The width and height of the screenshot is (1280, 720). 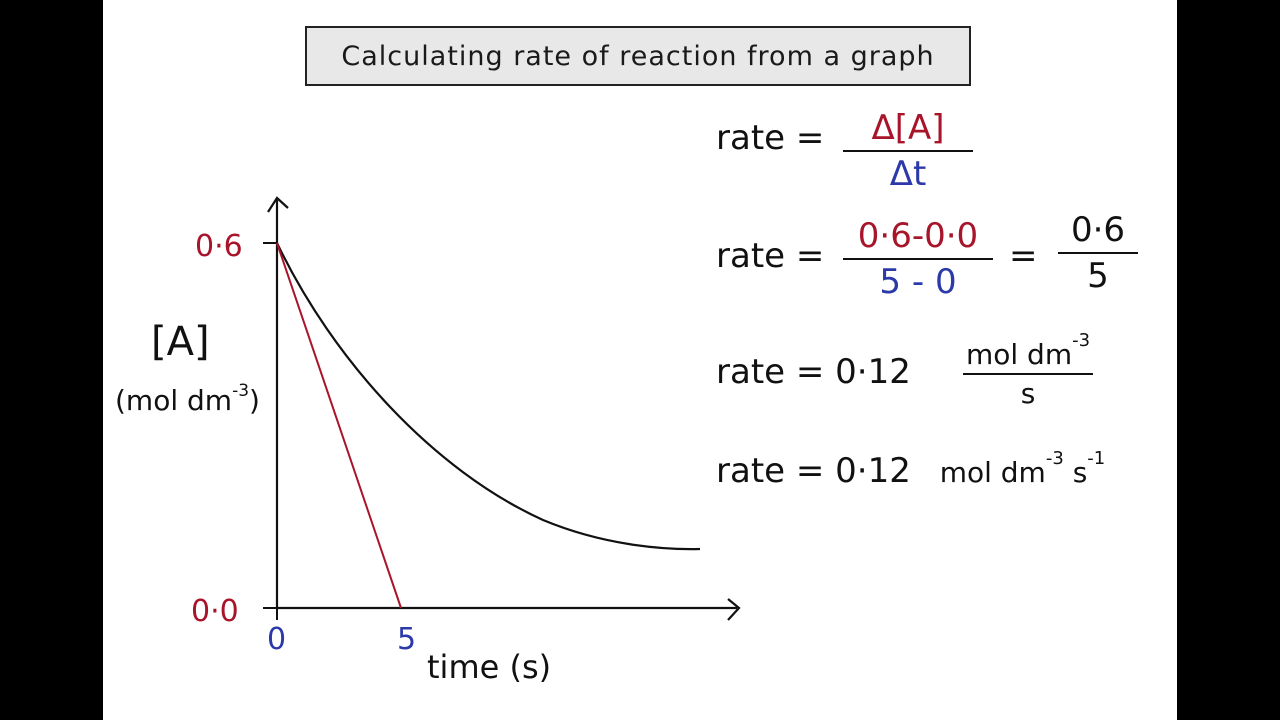 I want to click on eq4-unit-exp: -3, so click(x=1054, y=458).